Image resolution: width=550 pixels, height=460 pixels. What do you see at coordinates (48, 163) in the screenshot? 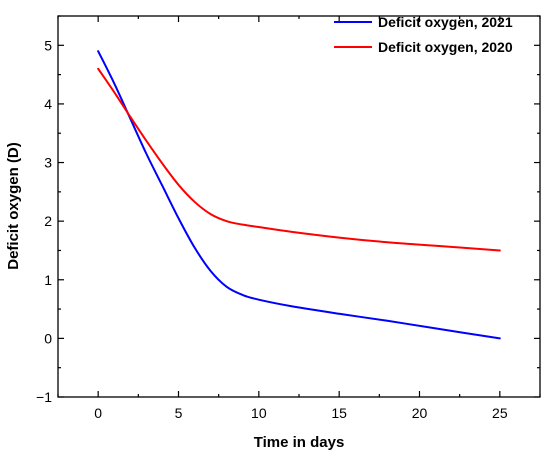
I see `y-tick-label: 3` at bounding box center [48, 163].